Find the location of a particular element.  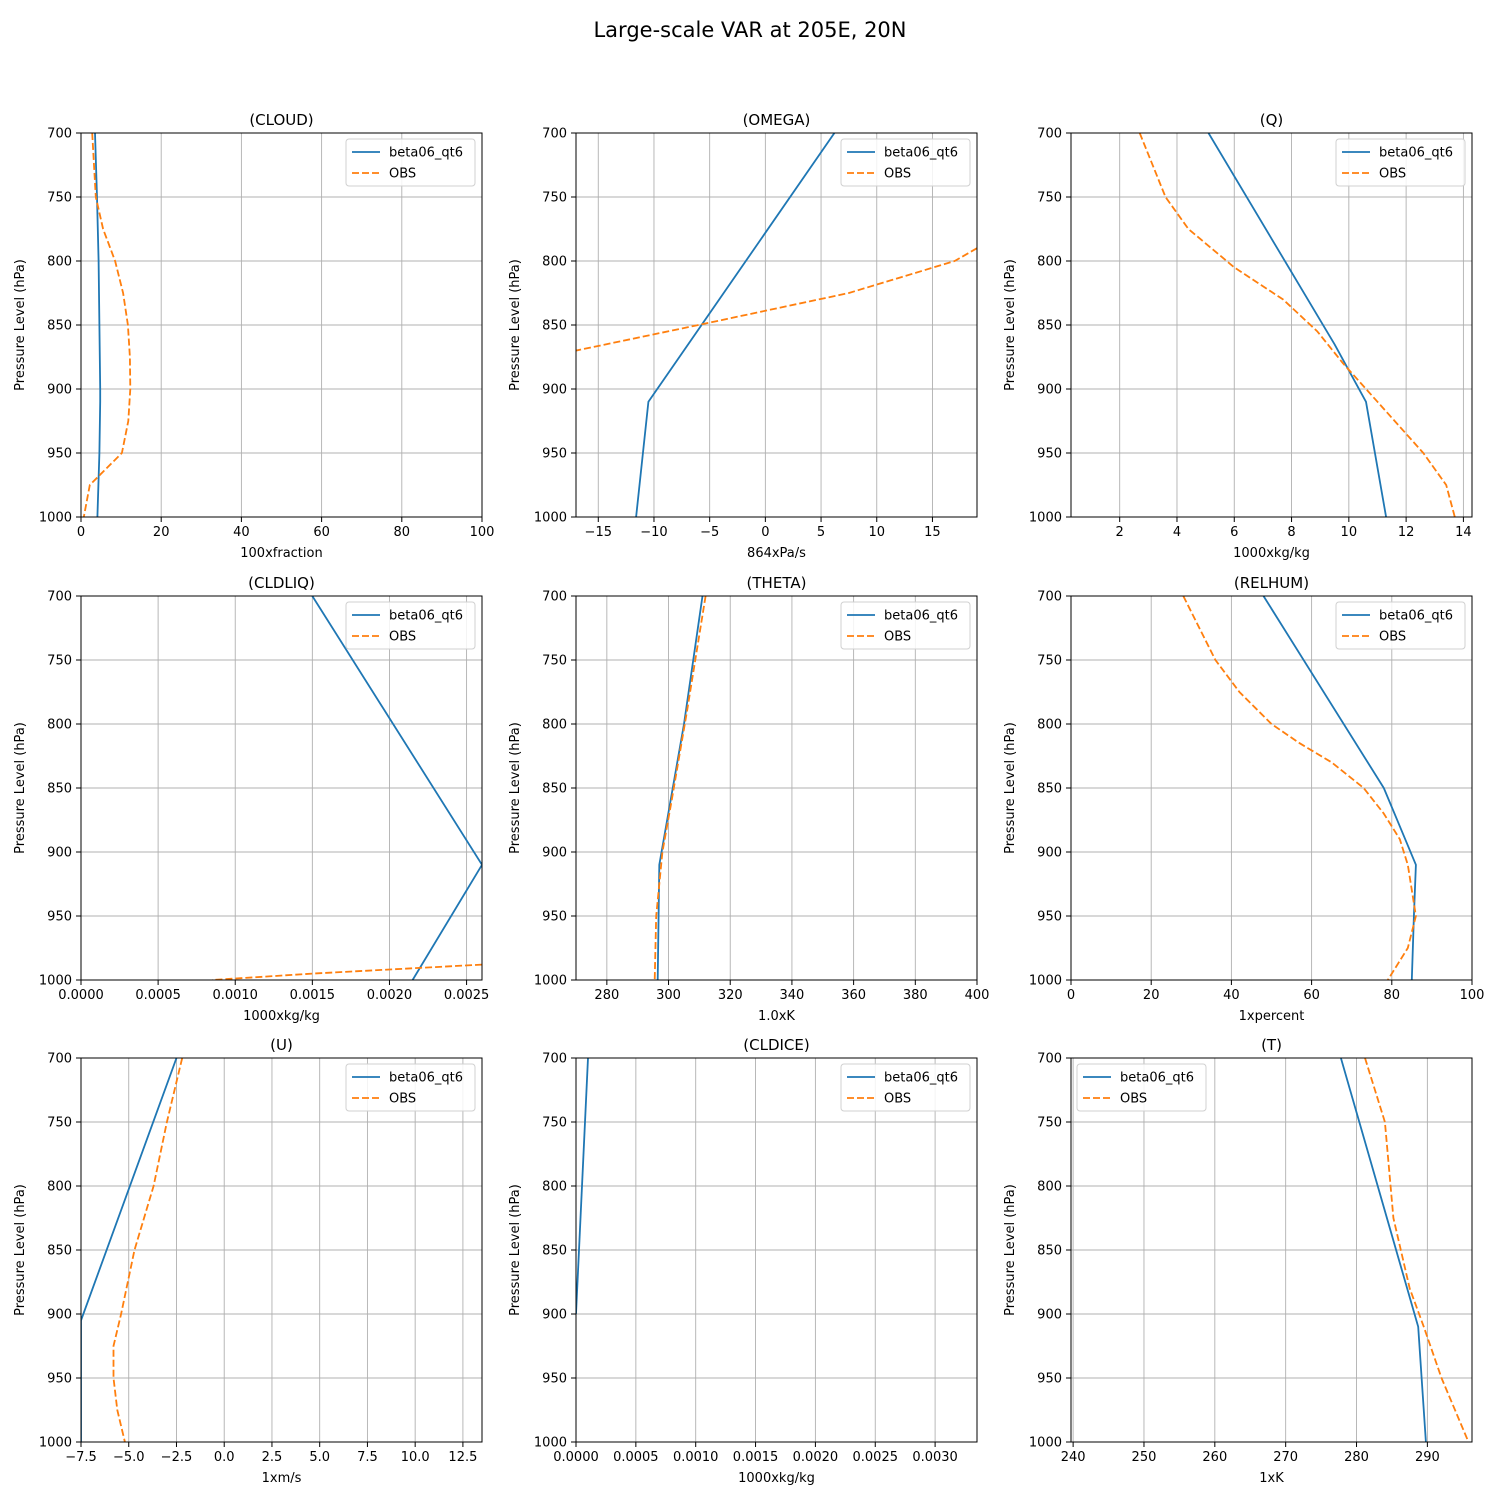

x-tick-label: 0.0 is located at coordinates (224, 1457).